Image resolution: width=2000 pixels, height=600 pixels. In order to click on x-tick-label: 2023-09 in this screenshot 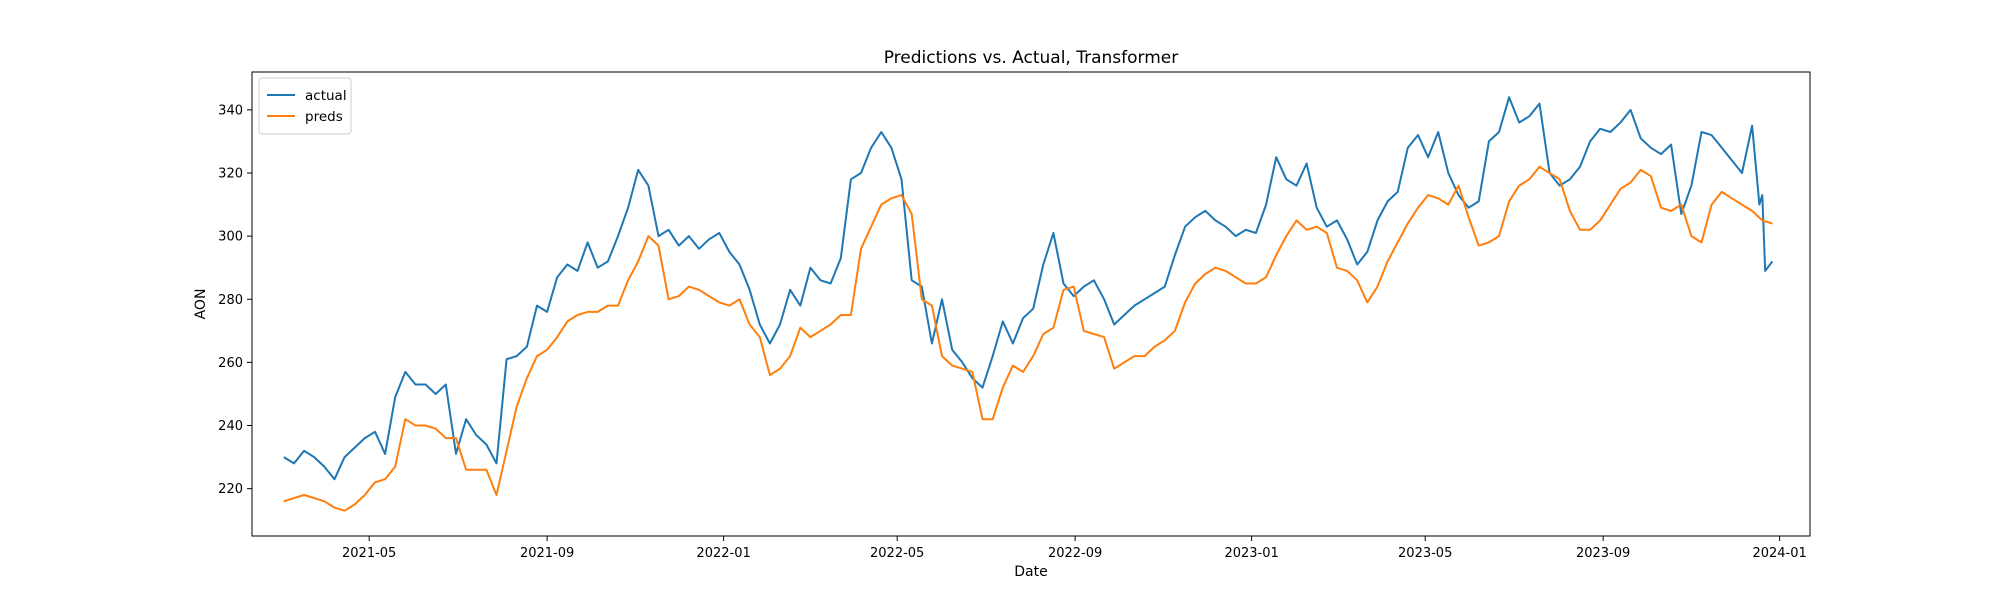, I will do `click(1603, 553)`.